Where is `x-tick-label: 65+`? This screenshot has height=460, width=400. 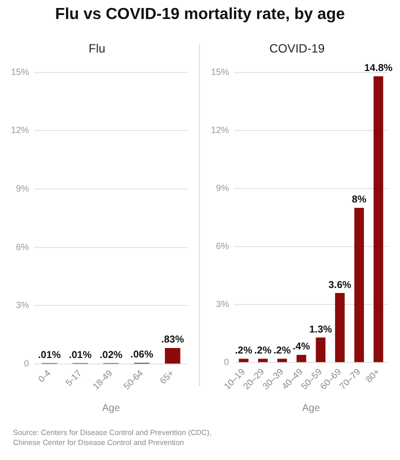
x-tick-label: 65+ is located at coordinates (167, 377).